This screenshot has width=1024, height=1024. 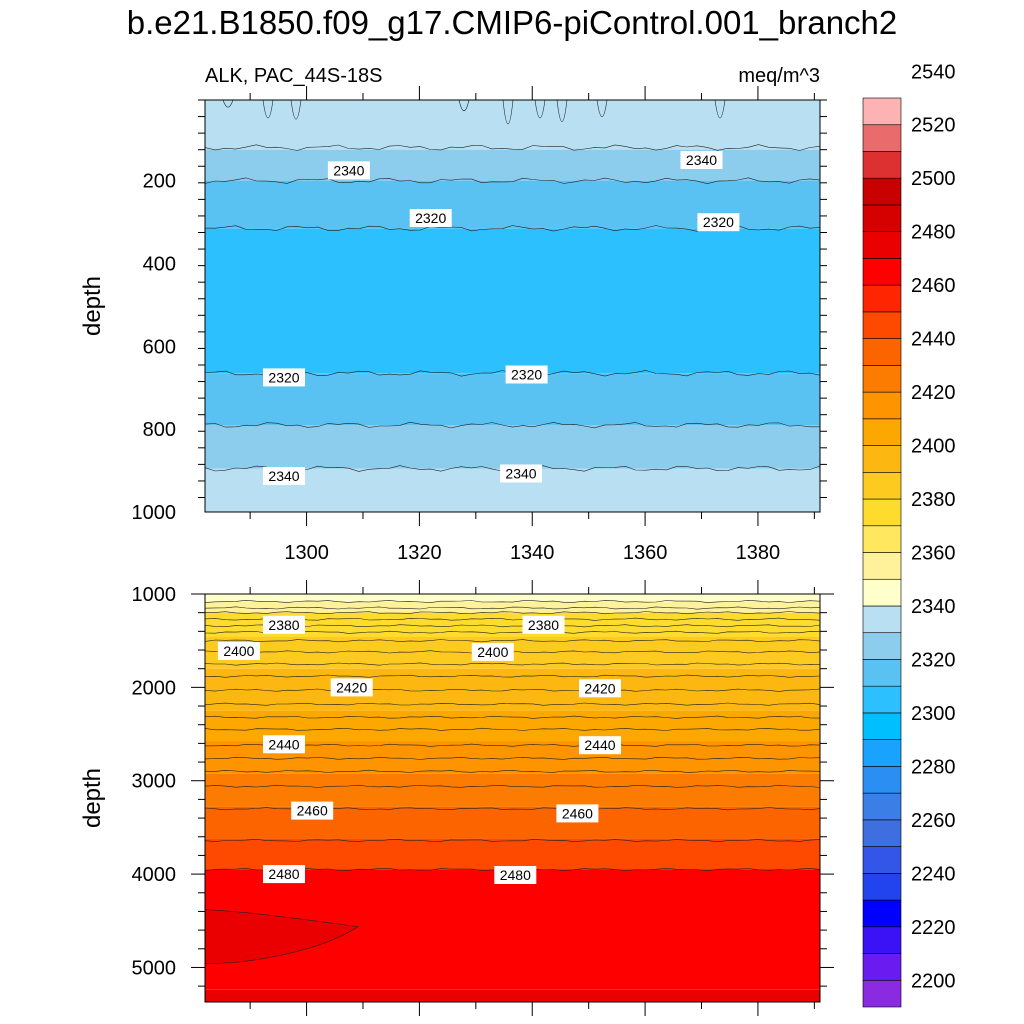 What do you see at coordinates (154, 595) in the screenshot?
I see `lower-y-tick-label: 1000` at bounding box center [154, 595].